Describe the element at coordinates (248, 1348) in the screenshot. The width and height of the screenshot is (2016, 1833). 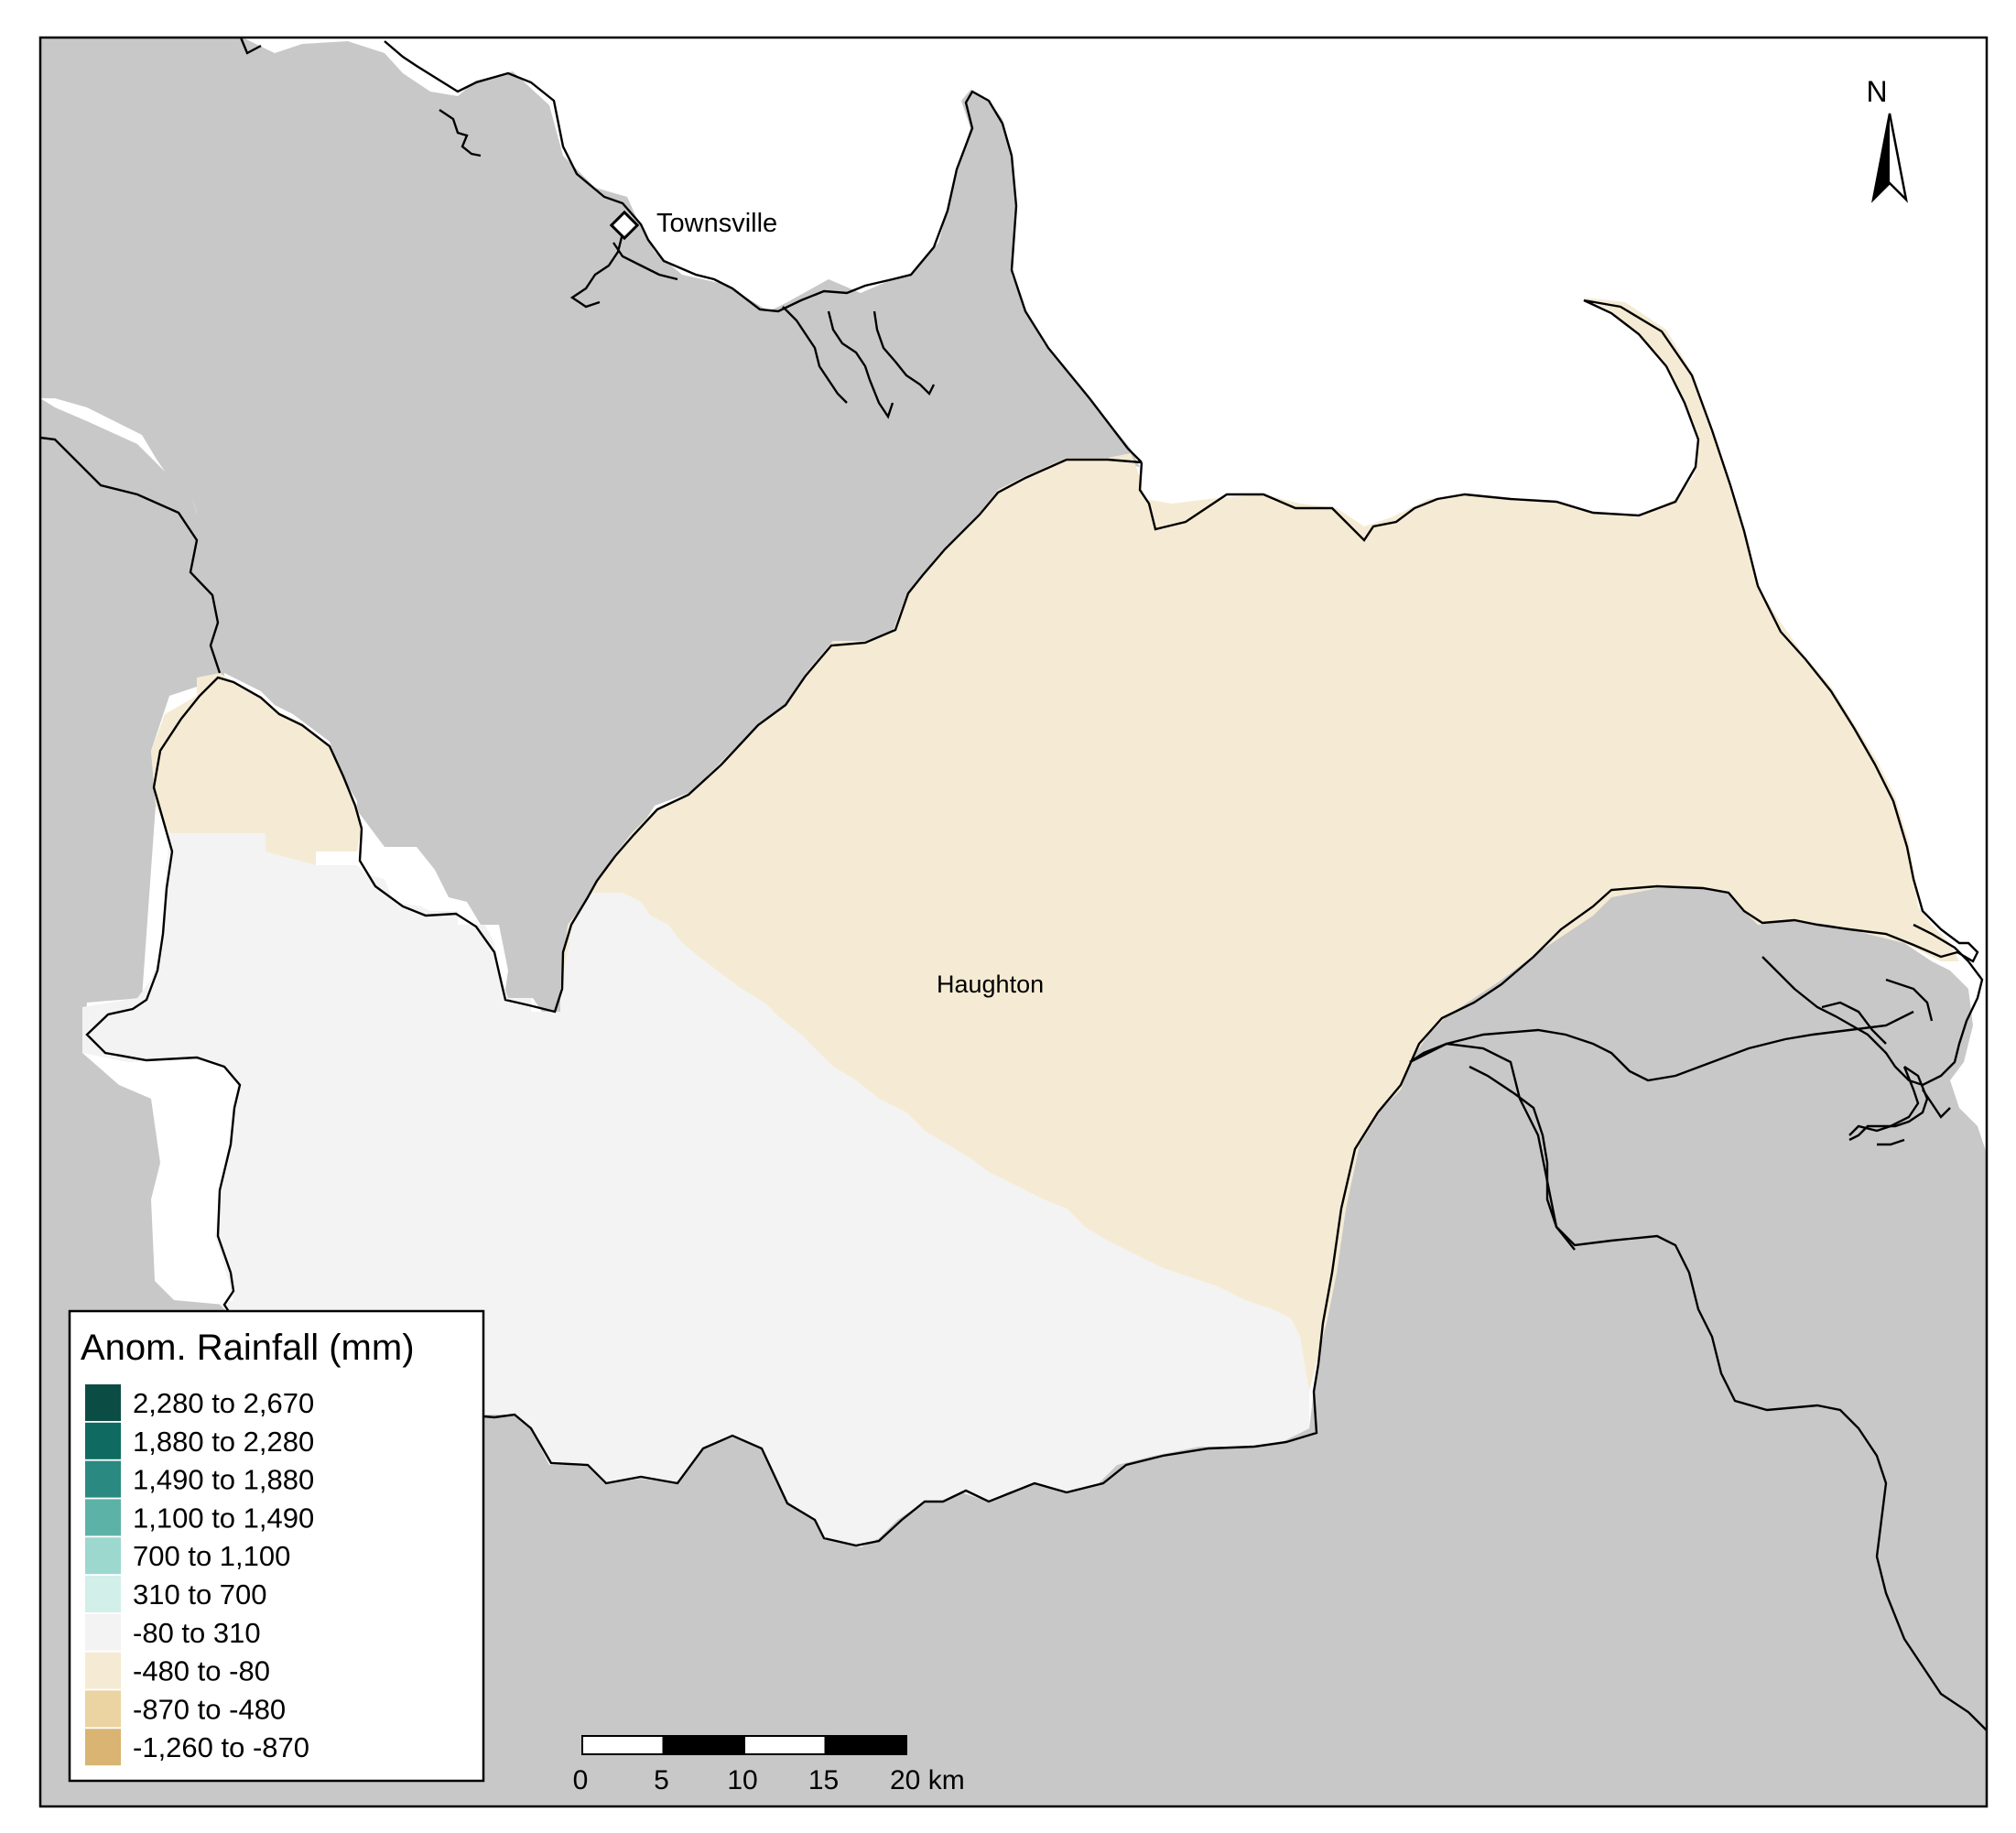
I see `legend-title: Anom. Rainfall (mm)` at that location.